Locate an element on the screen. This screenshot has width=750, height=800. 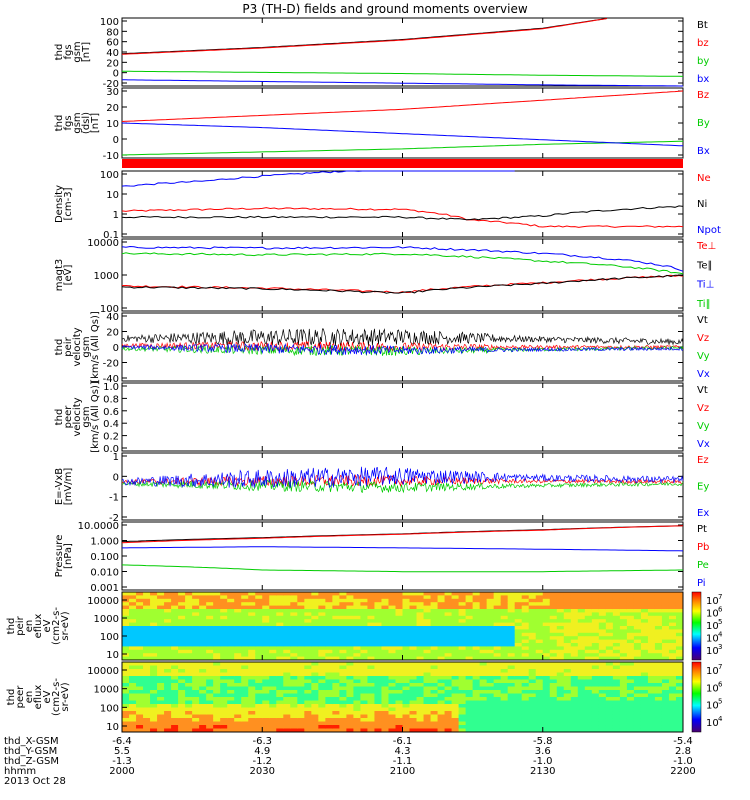
ytick-label: -10 is located at coordinates (111, 156).